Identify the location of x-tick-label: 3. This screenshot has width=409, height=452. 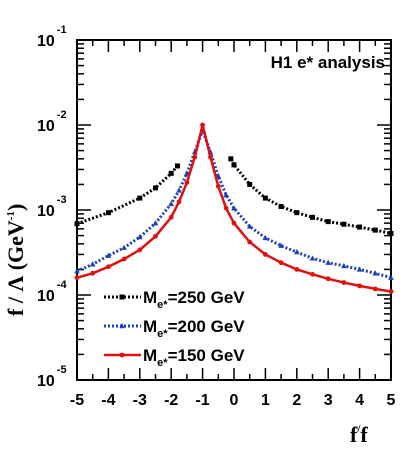
(328, 400).